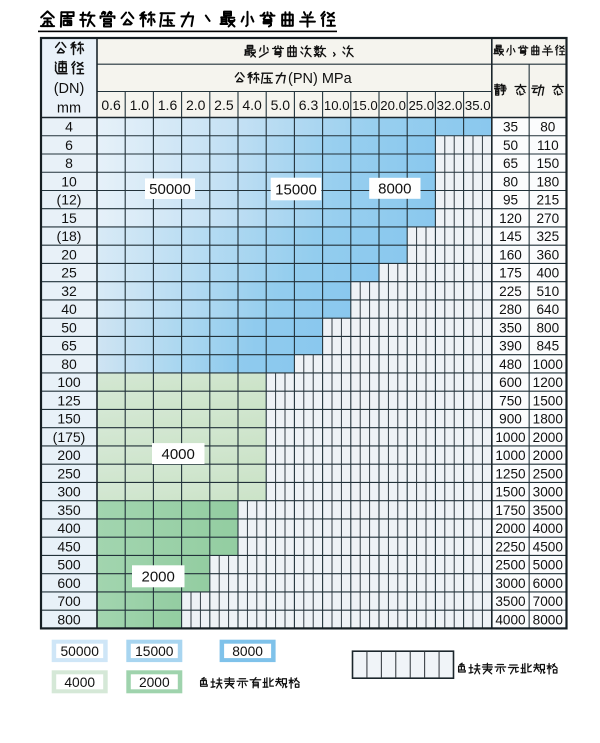  Describe the element at coordinates (510, 400) in the screenshot. I see `svg-text: 750` at that location.